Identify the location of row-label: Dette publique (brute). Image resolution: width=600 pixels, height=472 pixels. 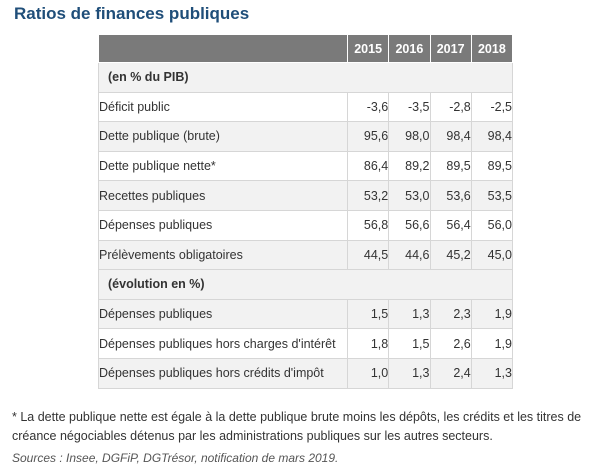
(223, 136).